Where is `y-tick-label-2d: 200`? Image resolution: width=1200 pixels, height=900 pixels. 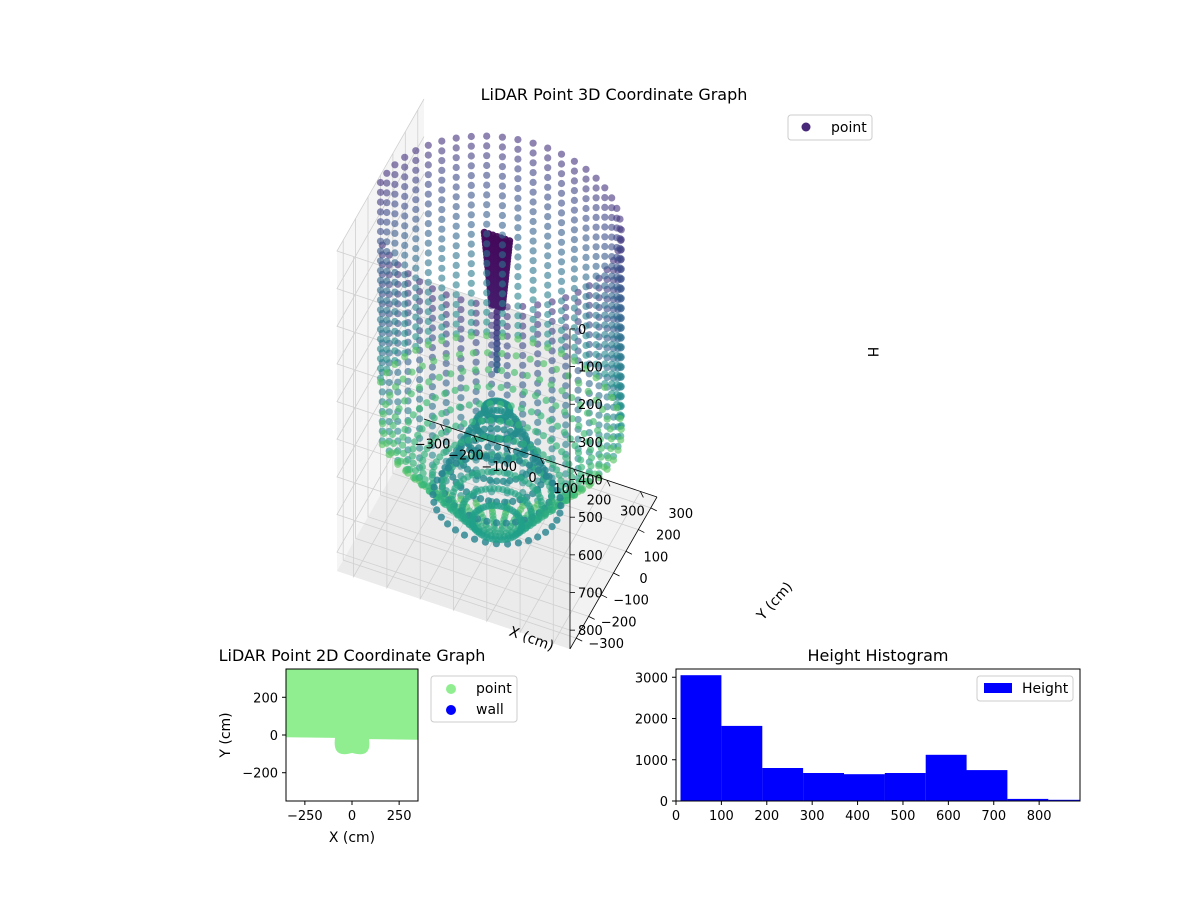
y-tick-label-2d: 200 is located at coordinates (265, 698).